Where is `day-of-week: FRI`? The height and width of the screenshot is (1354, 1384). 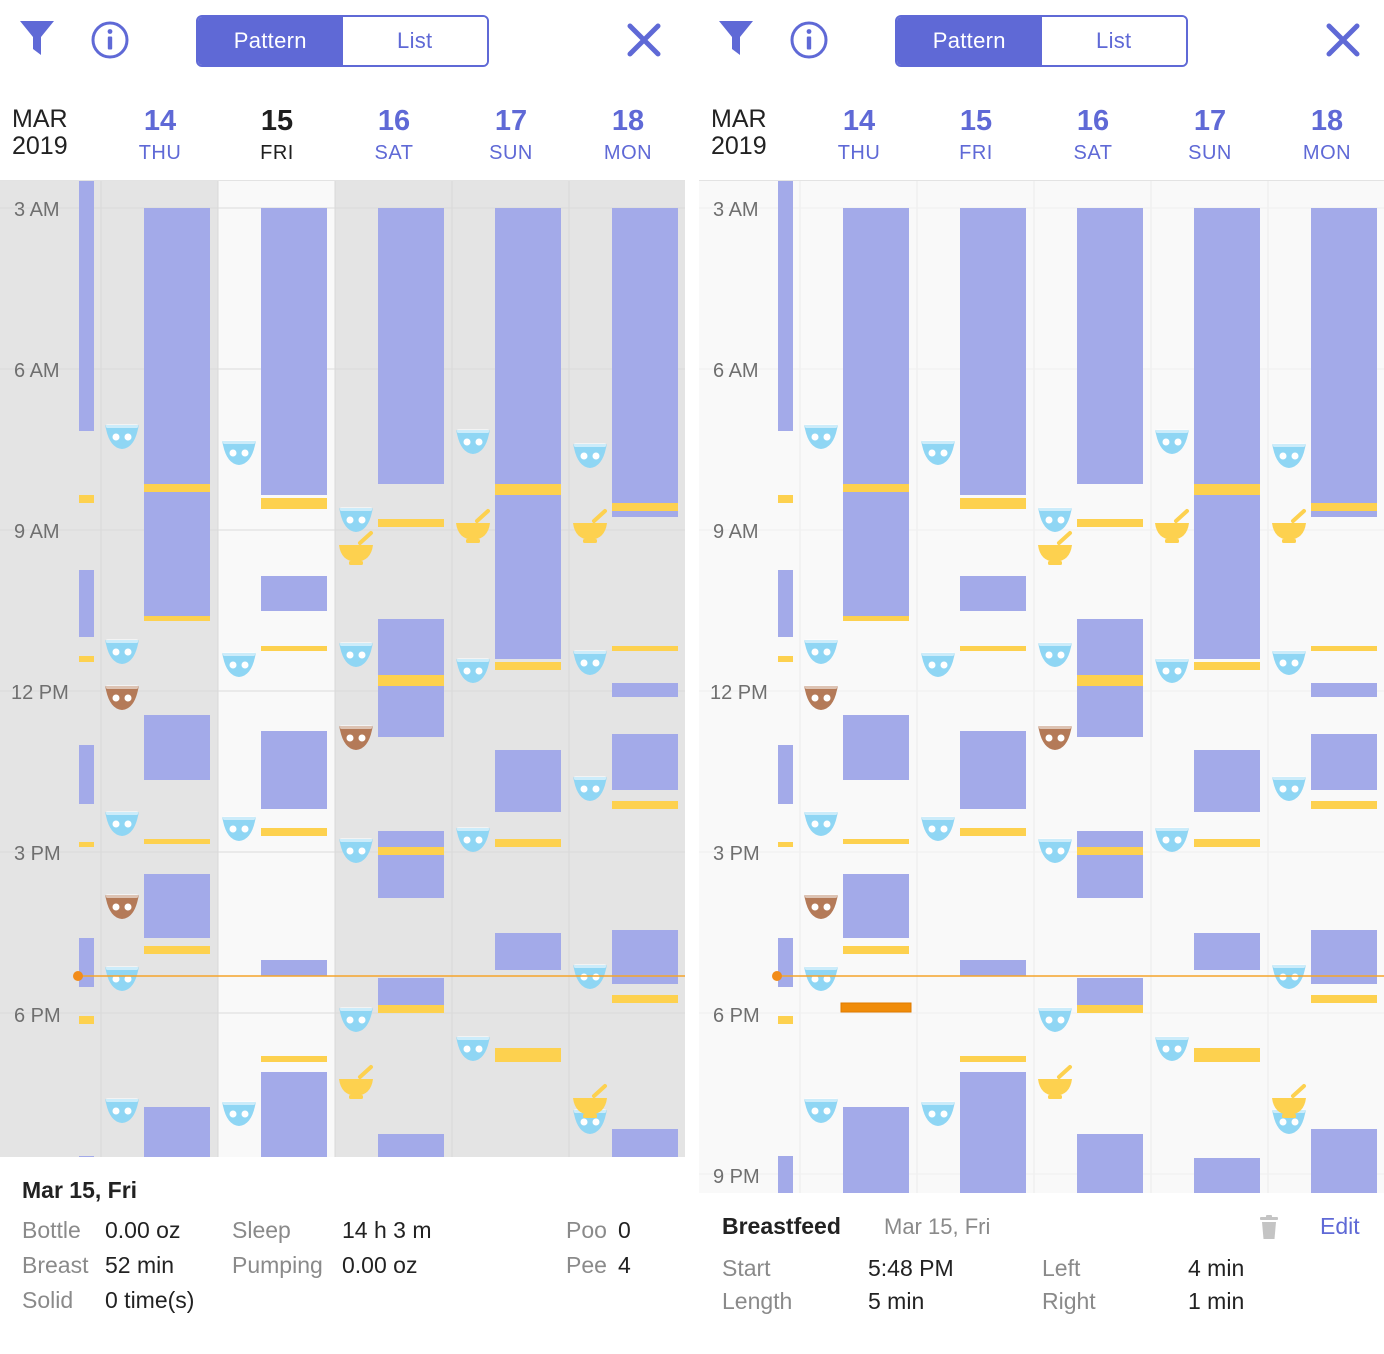 day-of-week: FRI is located at coordinates (976, 153).